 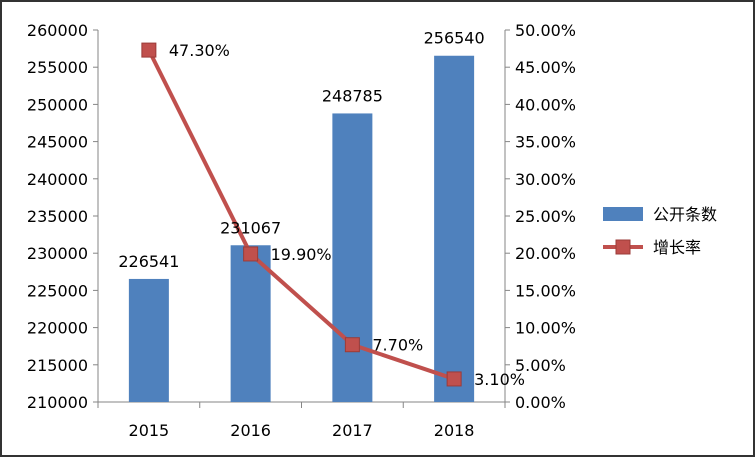 I want to click on bar-2016, so click(x=250, y=323).